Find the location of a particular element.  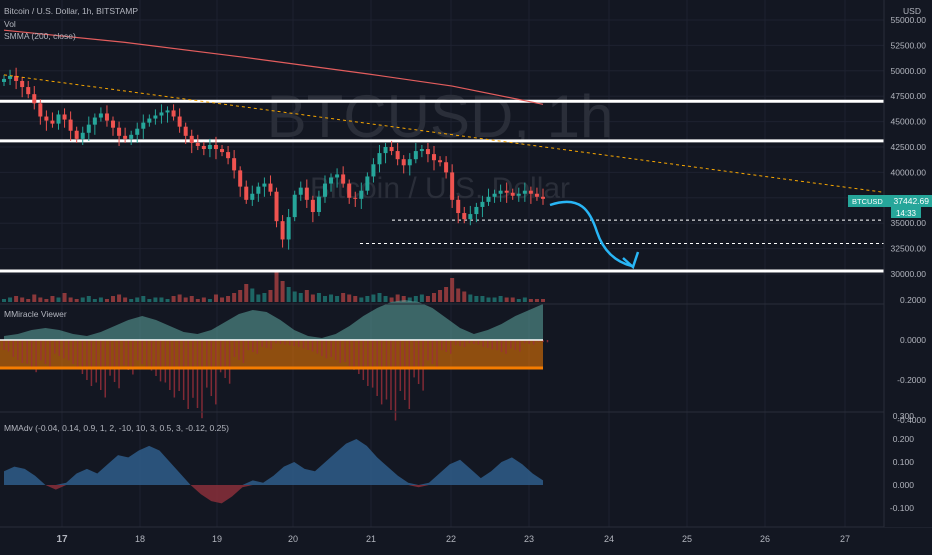

currency-label: USD is located at coordinates (912, 11).